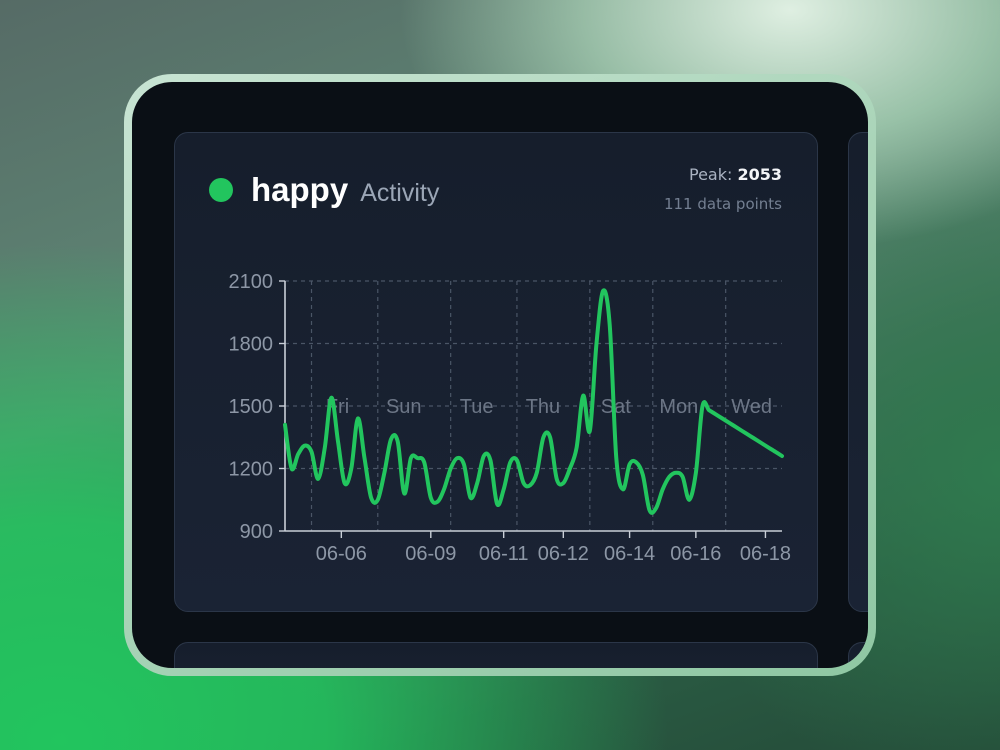 The image size is (1000, 750). What do you see at coordinates (300, 189) in the screenshot?
I see `card-title: happy` at bounding box center [300, 189].